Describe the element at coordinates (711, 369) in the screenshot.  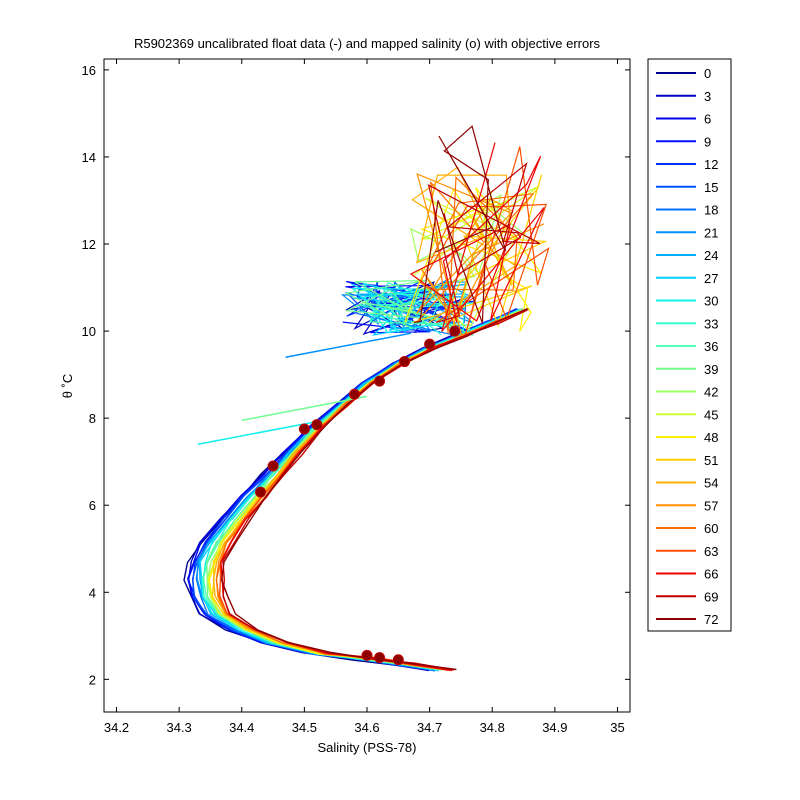
I see `legend-label: 39` at that location.